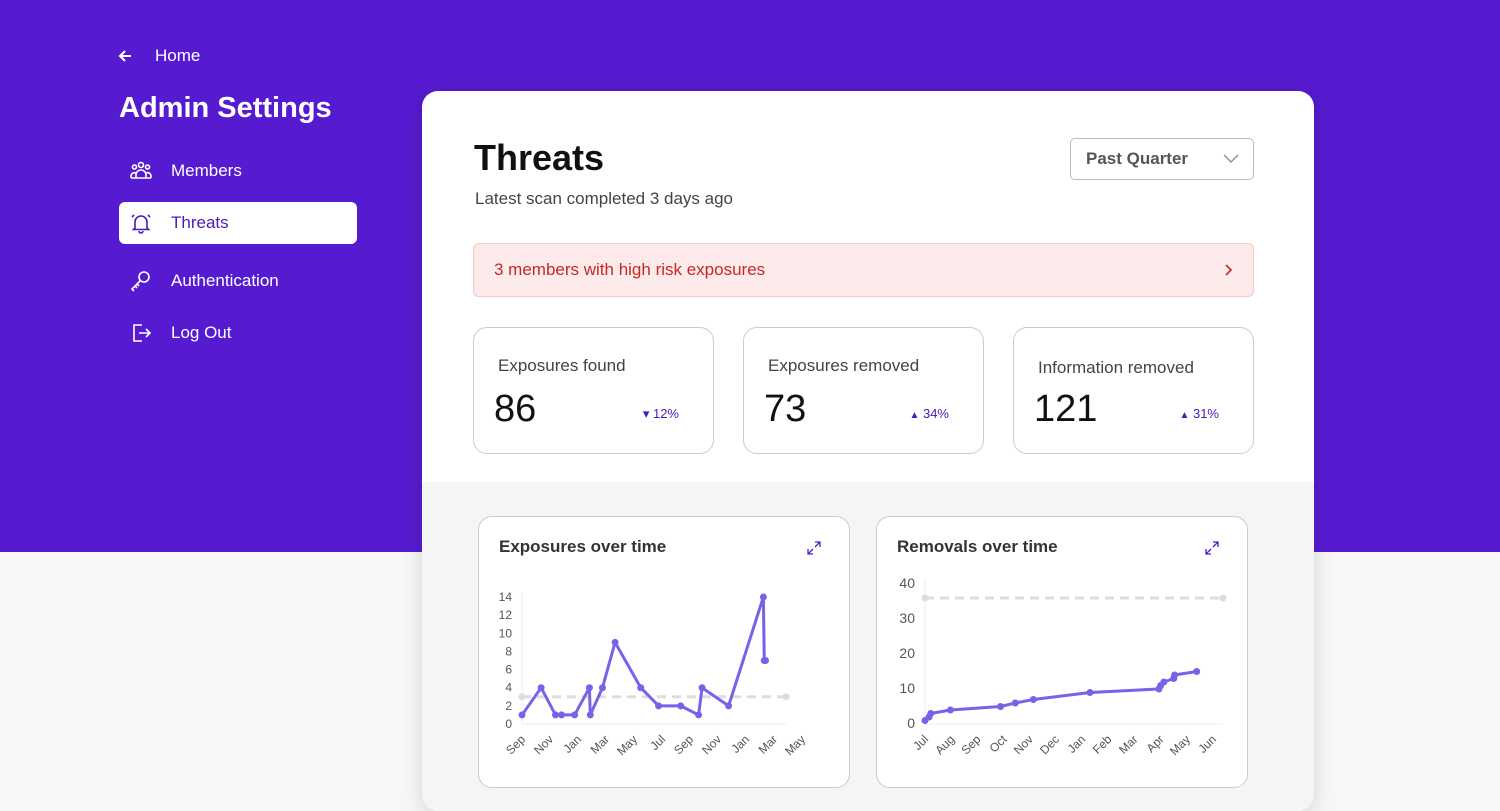 The width and height of the screenshot is (1500, 811). I want to click on period-select: Past Quarter, so click(1162, 159).